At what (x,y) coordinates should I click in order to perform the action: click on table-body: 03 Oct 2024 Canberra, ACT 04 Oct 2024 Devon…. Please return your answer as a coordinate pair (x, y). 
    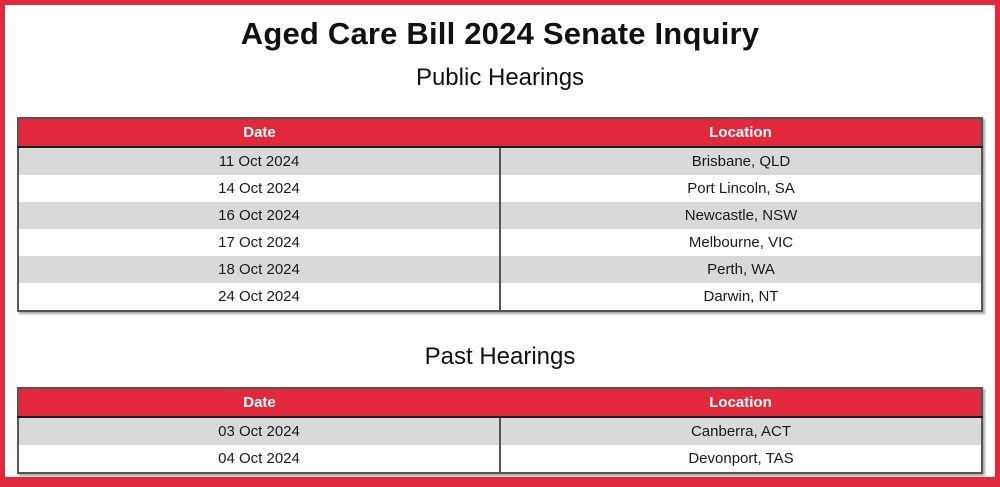
    Looking at the image, I should click on (500, 445).